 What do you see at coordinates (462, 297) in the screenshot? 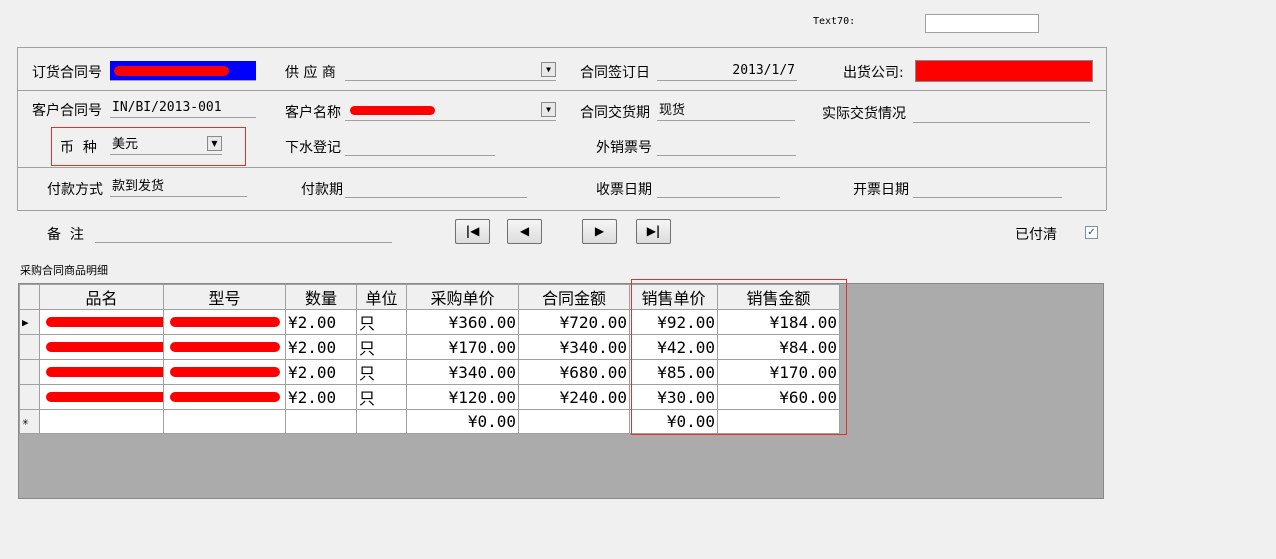
I see `col-header: 采购单价` at bounding box center [462, 297].